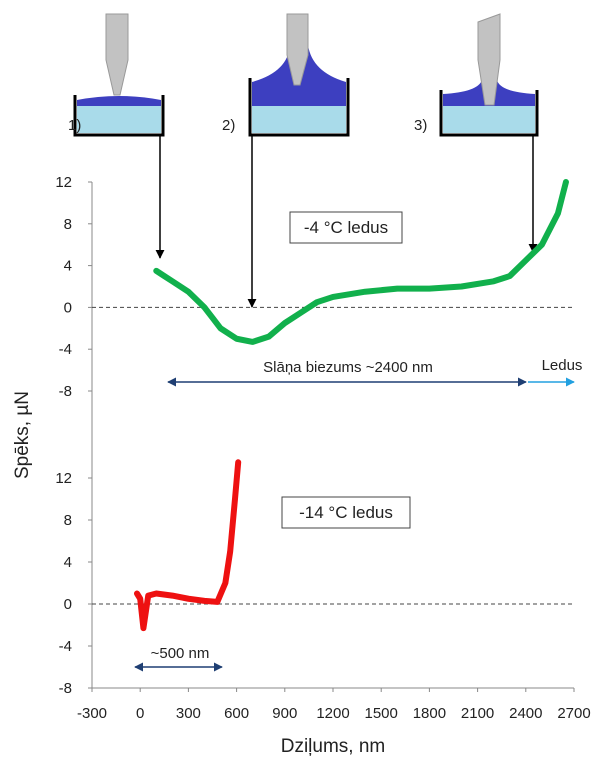 Image resolution: width=601 pixels, height=768 pixels. Describe the element at coordinates (284, 713) in the screenshot. I see `x-tick-label: 900` at that location.